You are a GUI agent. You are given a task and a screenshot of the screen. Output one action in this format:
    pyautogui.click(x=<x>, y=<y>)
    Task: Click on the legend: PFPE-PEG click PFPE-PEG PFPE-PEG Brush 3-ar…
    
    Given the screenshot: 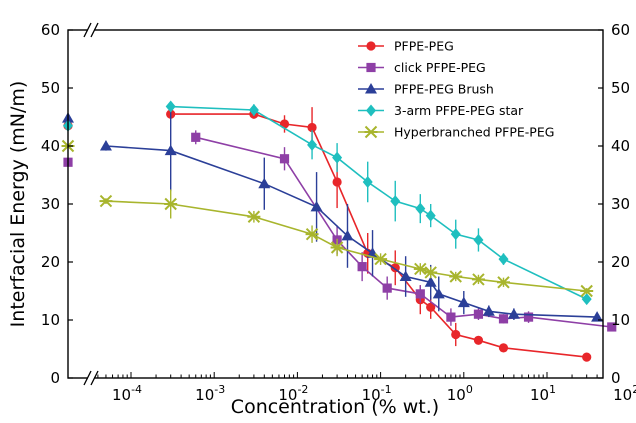 What is the action you would take?
    pyautogui.click(x=456, y=89)
    